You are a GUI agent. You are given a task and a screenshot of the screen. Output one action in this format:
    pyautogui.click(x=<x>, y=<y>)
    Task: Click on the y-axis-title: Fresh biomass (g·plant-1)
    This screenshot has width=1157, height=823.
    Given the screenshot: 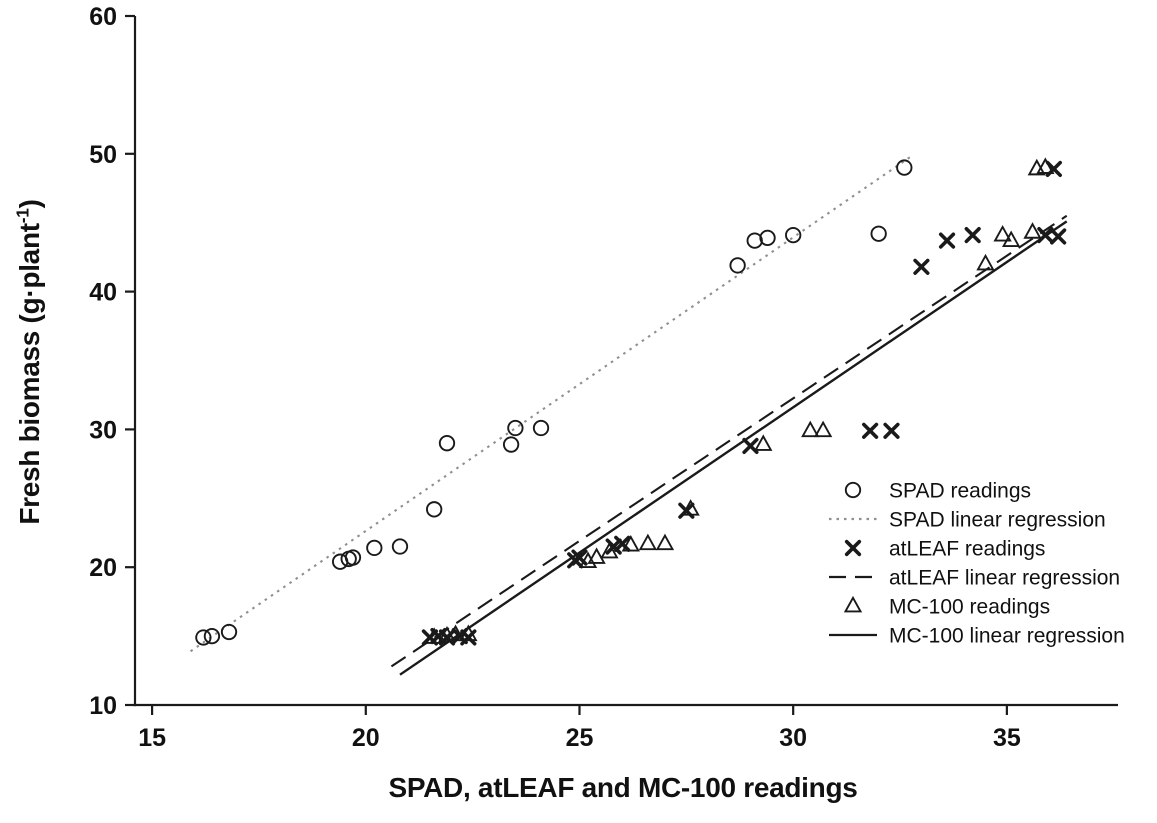 What is the action you would take?
    pyautogui.click(x=29, y=362)
    